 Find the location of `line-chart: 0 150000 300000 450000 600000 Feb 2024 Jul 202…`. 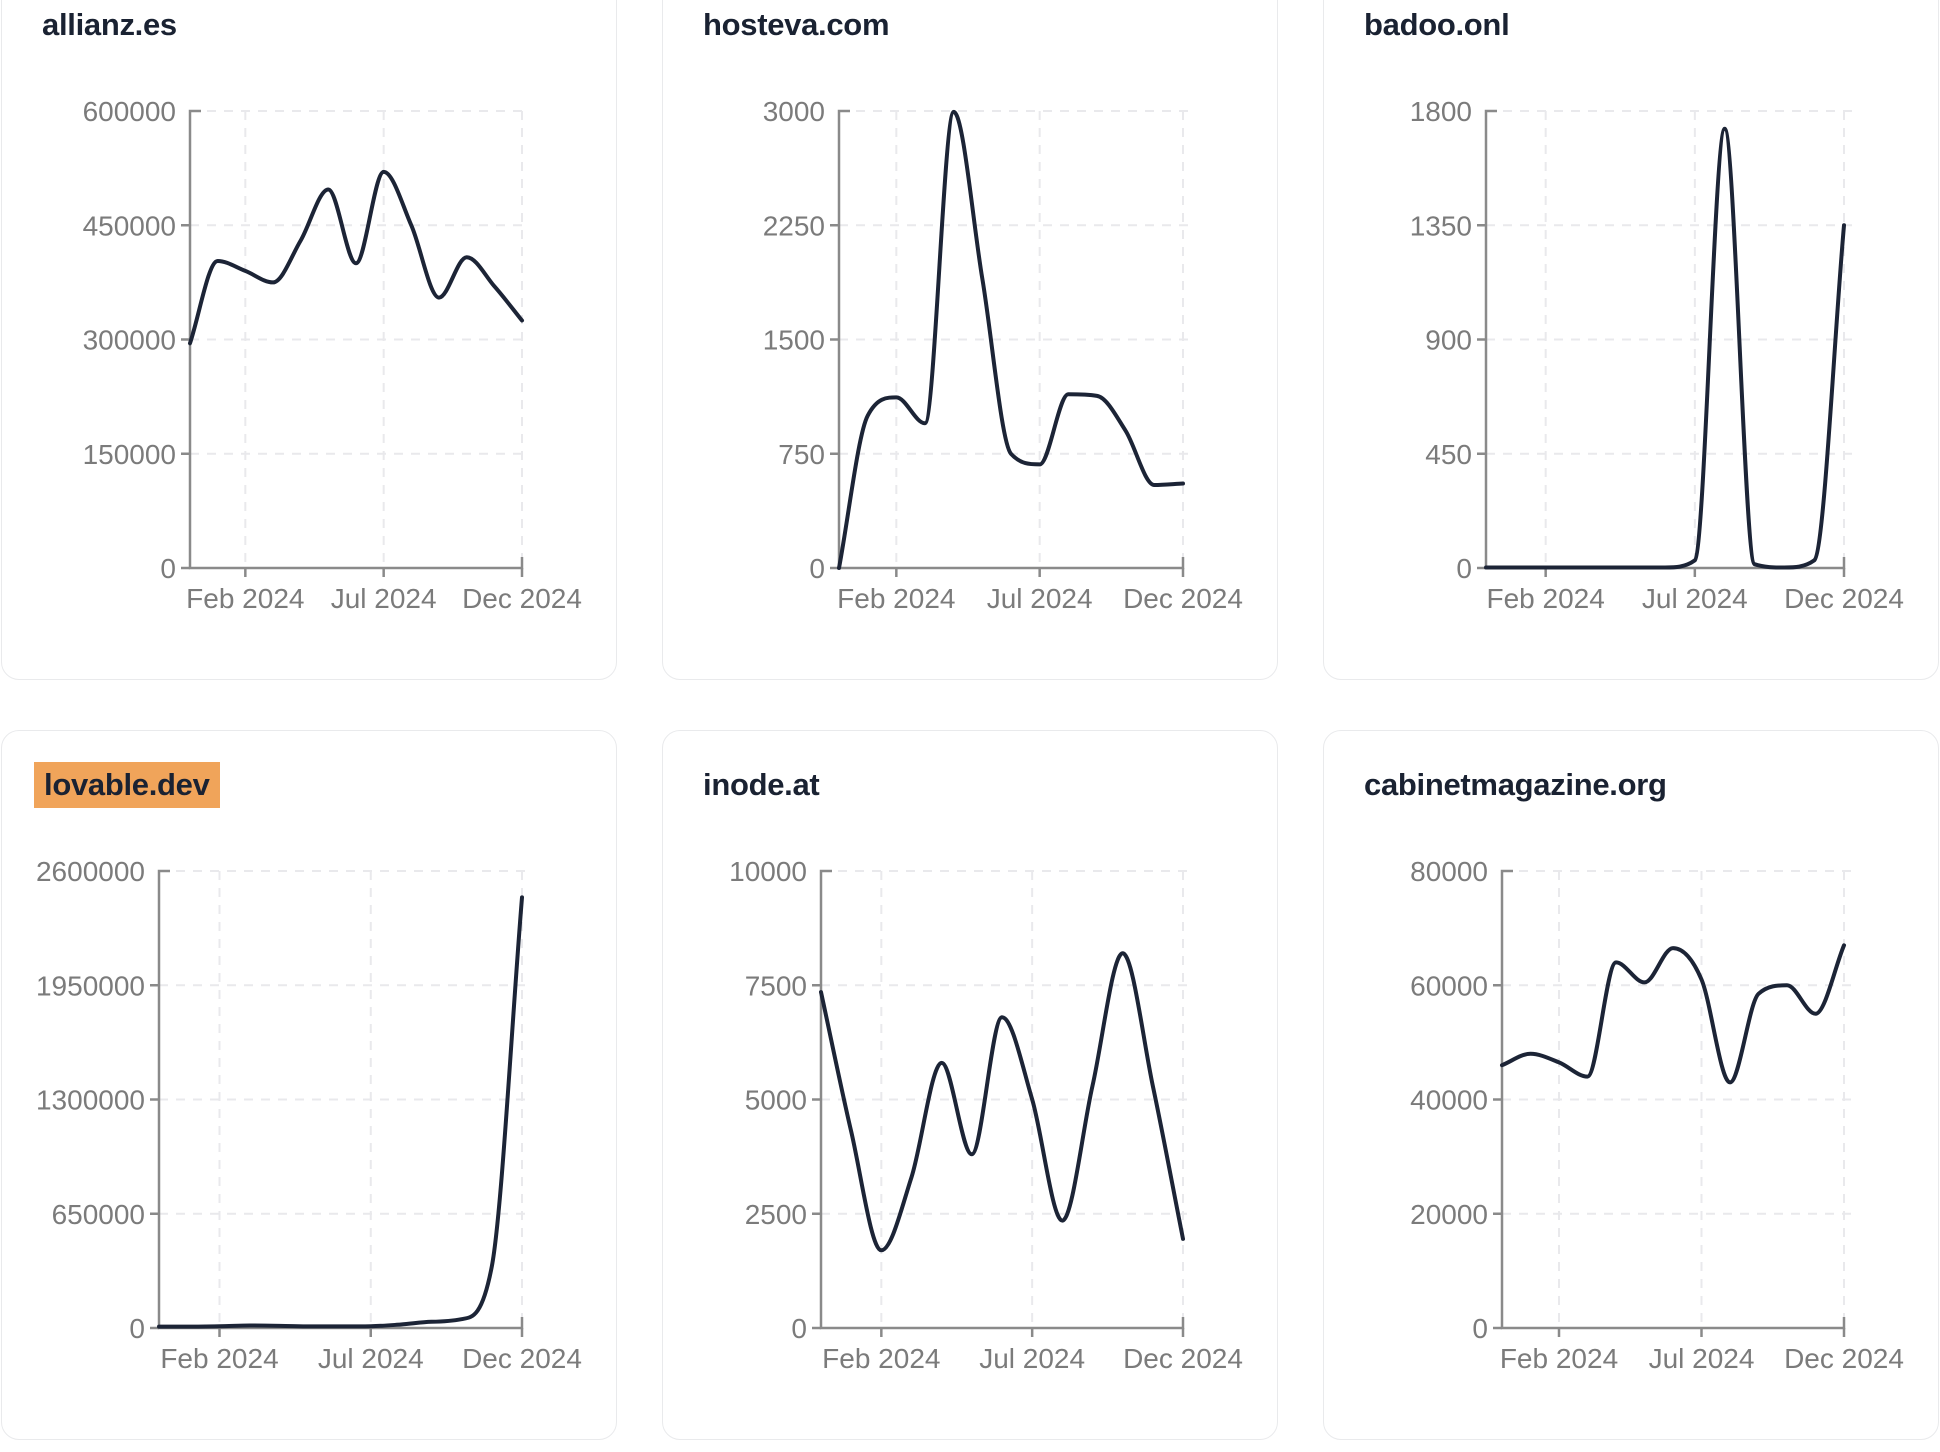

line-chart: 0 150000 300000 450000 600000 Feb 2024 Jul 202… is located at coordinates (332, 355).